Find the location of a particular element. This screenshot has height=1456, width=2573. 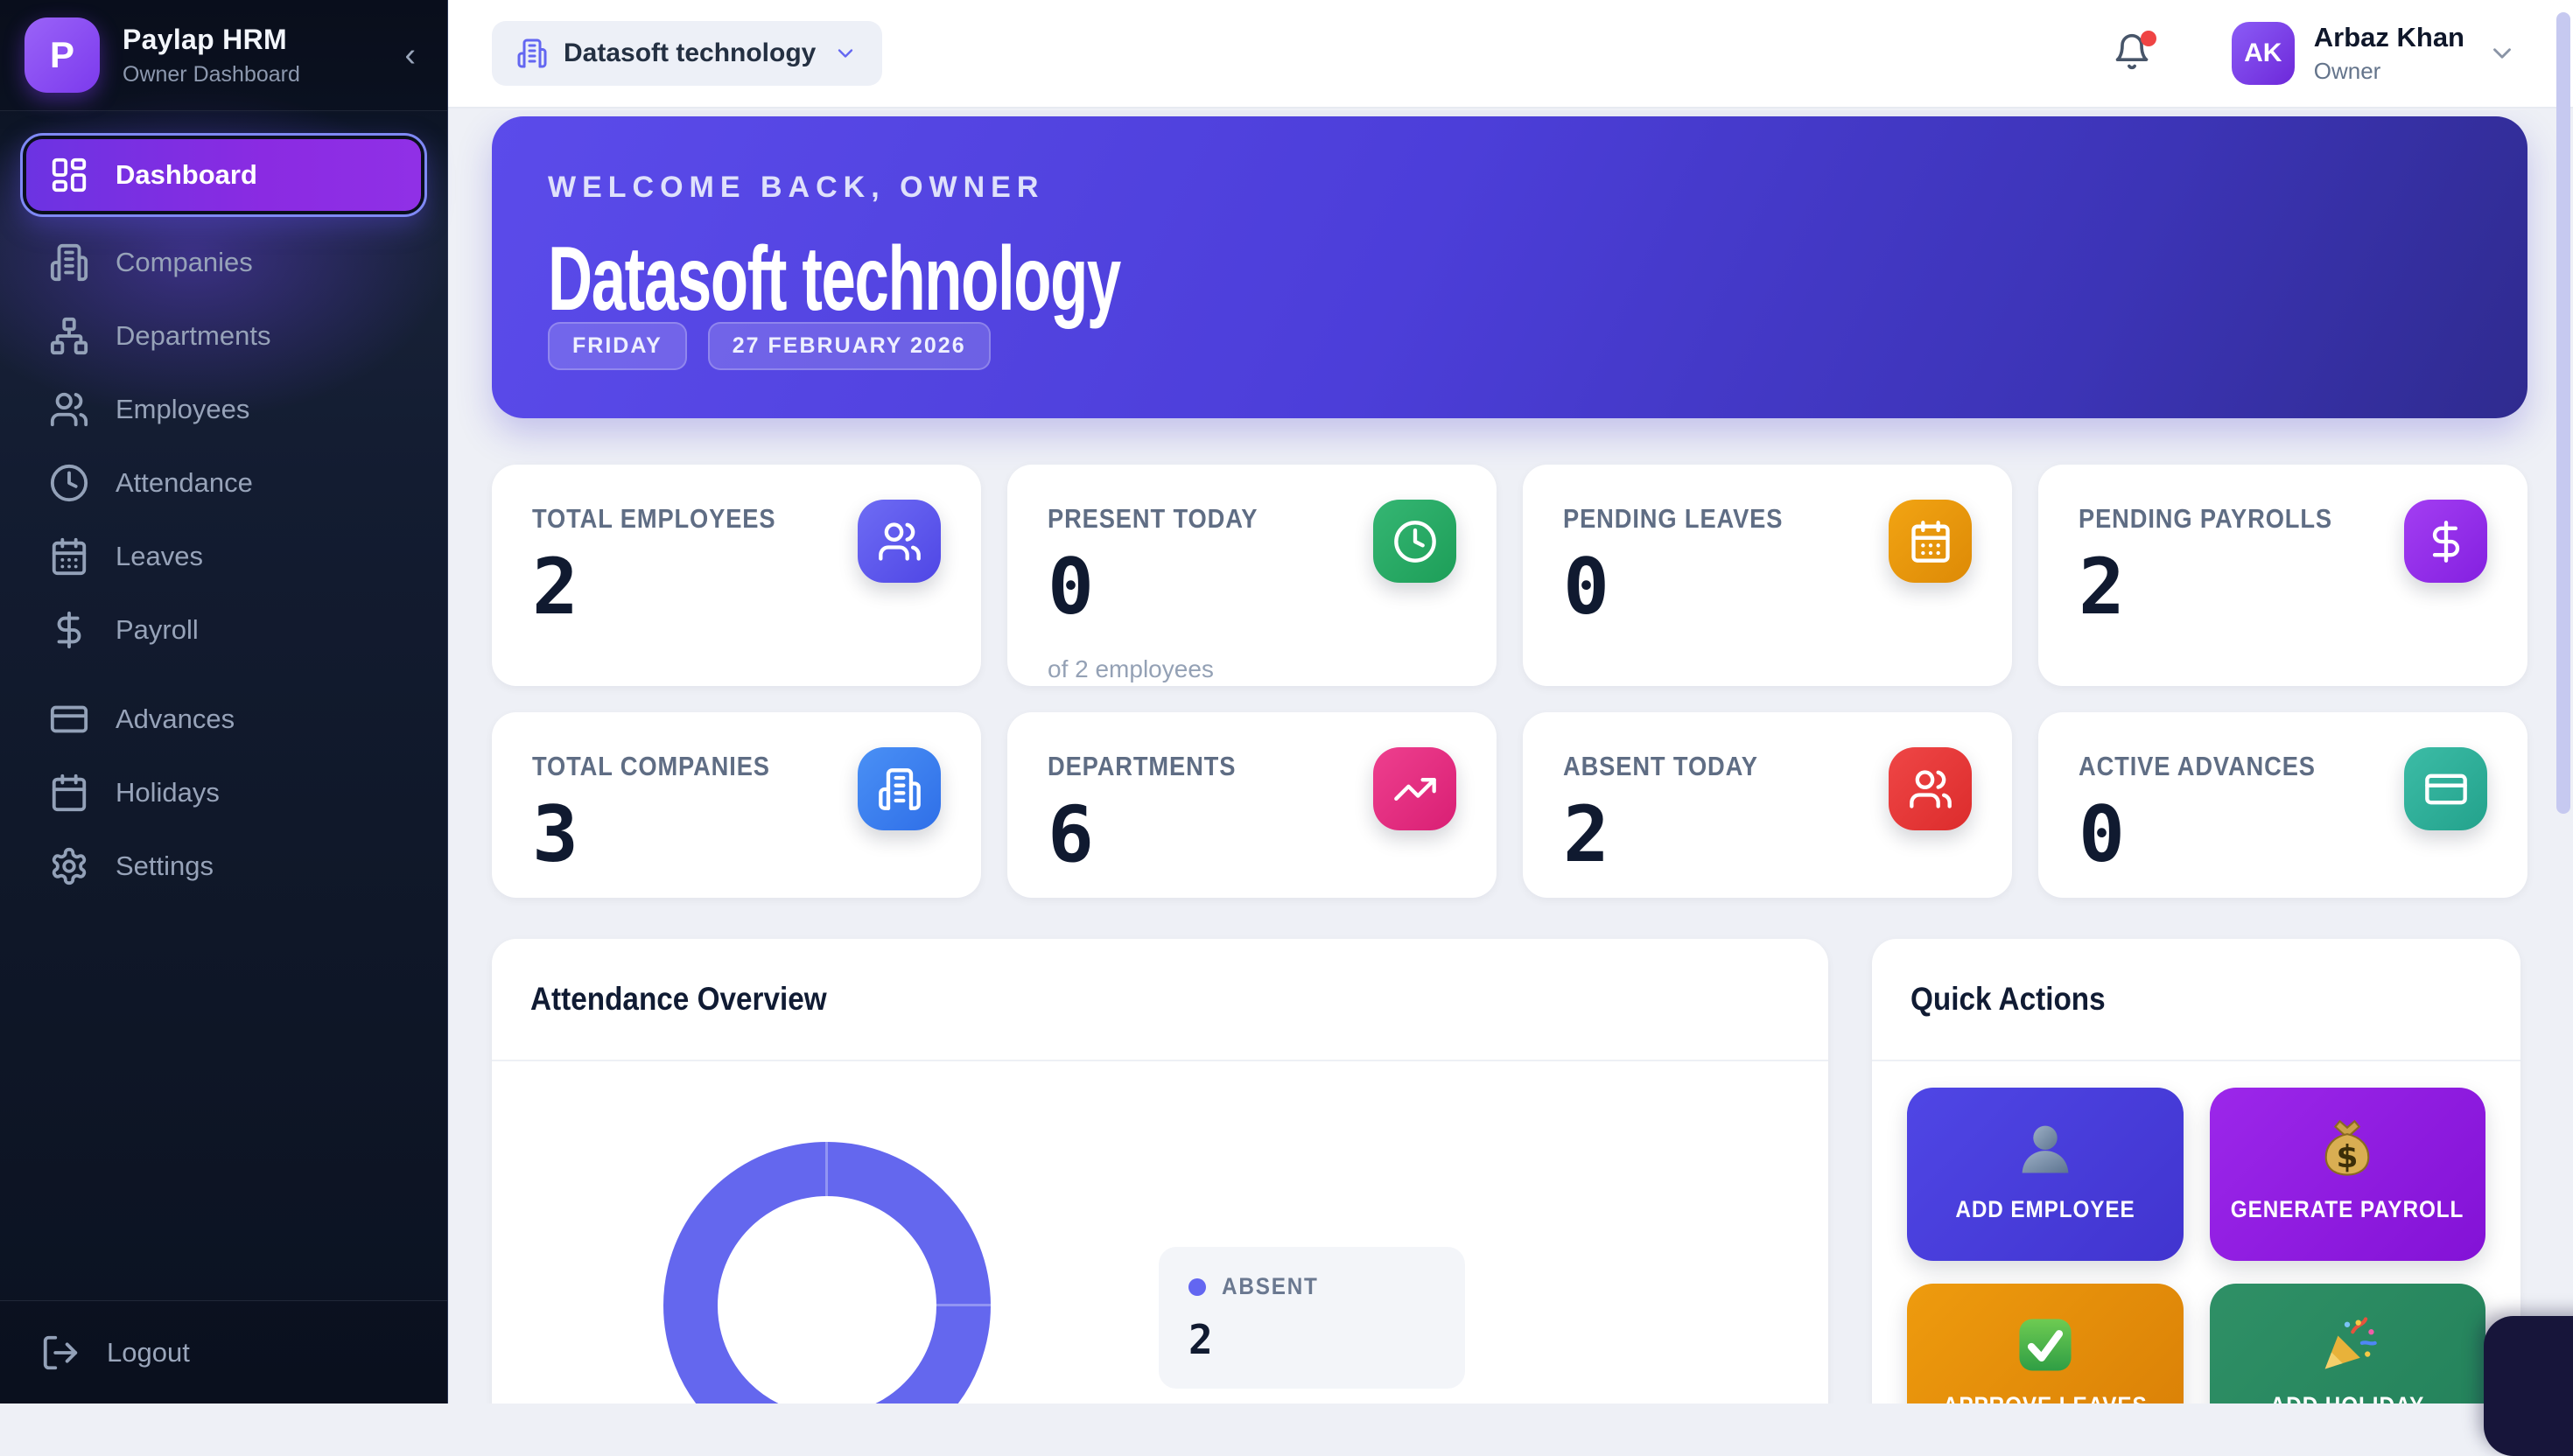

quick-actions-panel: Quick Actions ADD EMPLOYEE $ GENERATE P is located at coordinates (2196, 1171).